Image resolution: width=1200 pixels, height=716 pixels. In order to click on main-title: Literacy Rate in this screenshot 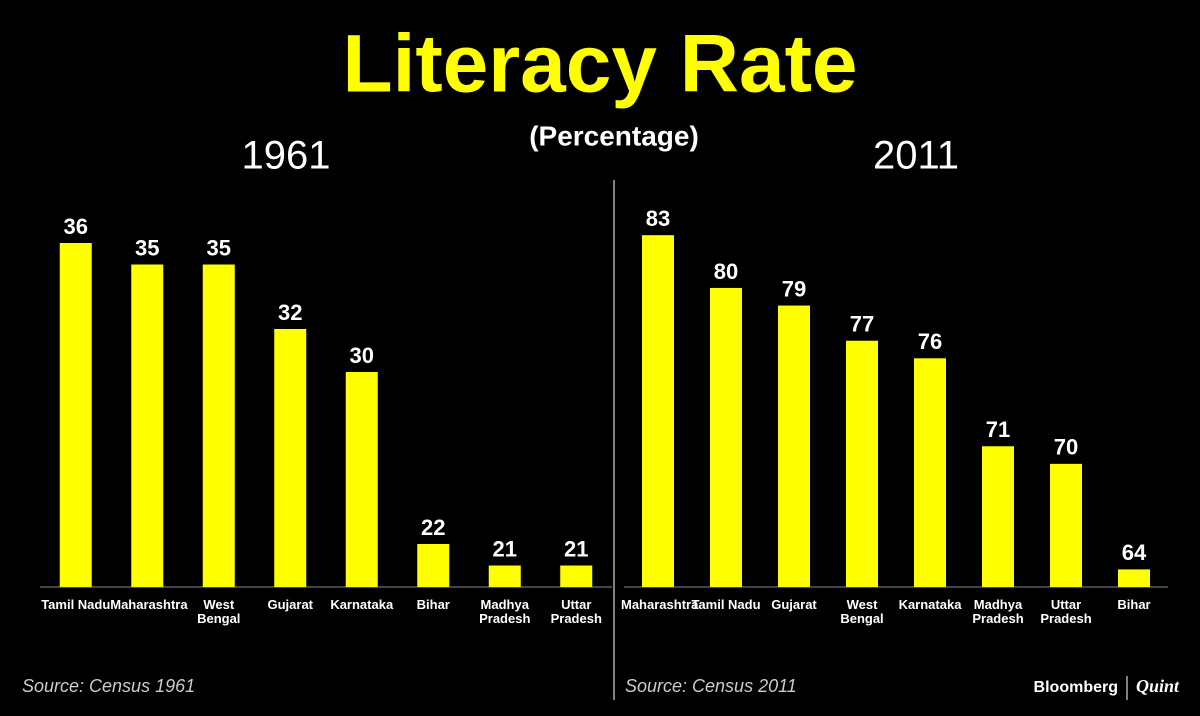, I will do `click(599, 64)`.